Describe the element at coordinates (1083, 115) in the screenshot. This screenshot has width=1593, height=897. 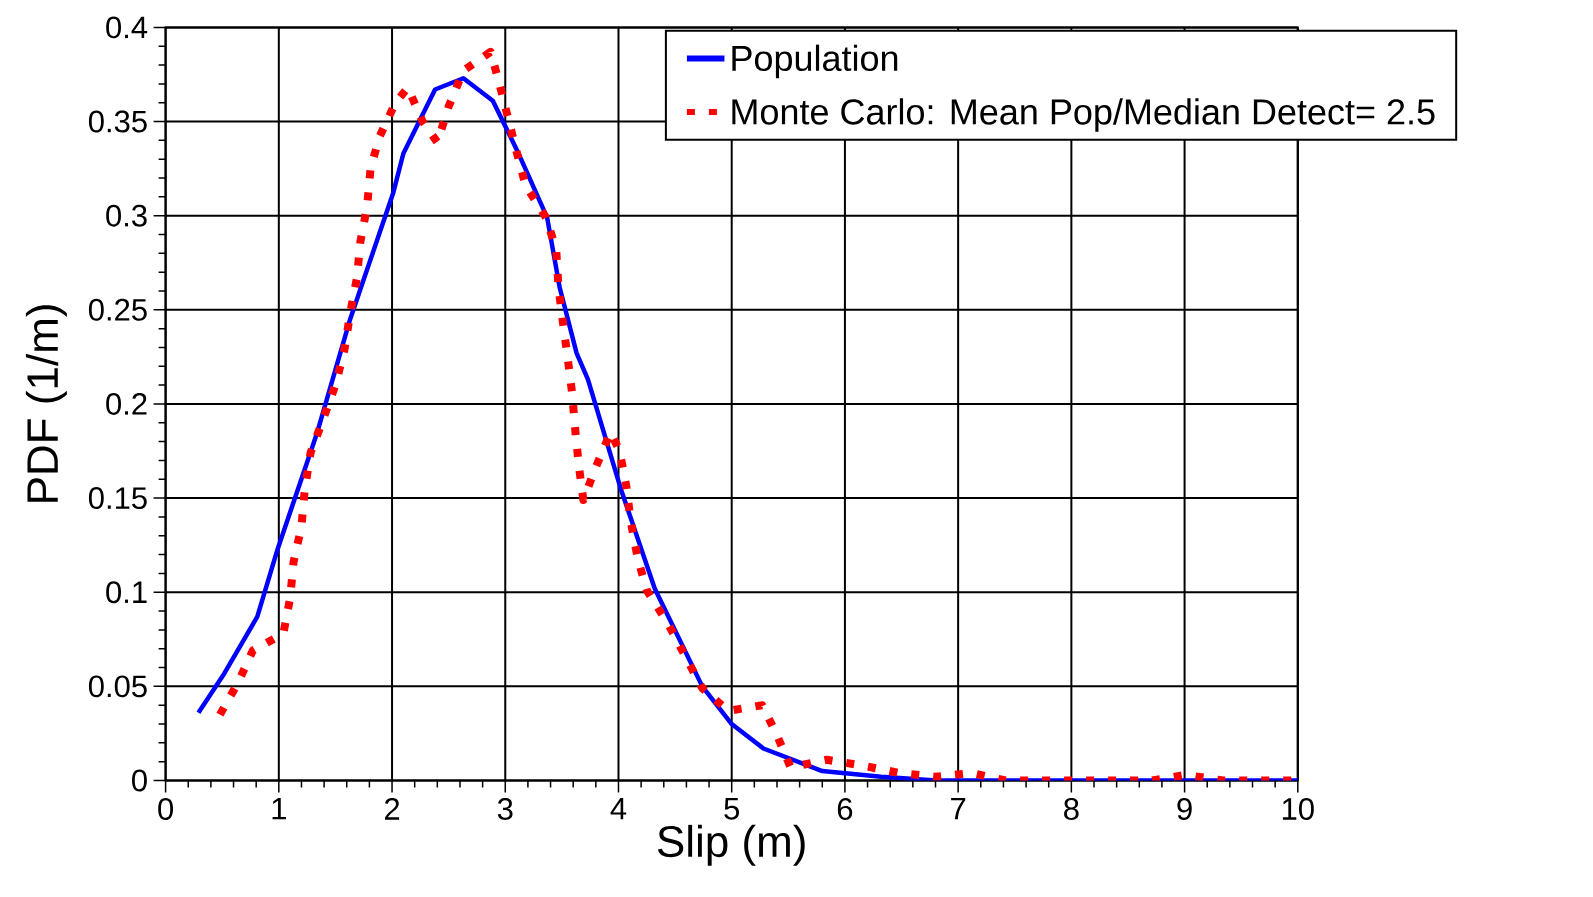
I see `legend-label: Monte Carlo: Mean Pop/Median Detect= 2.5` at that location.